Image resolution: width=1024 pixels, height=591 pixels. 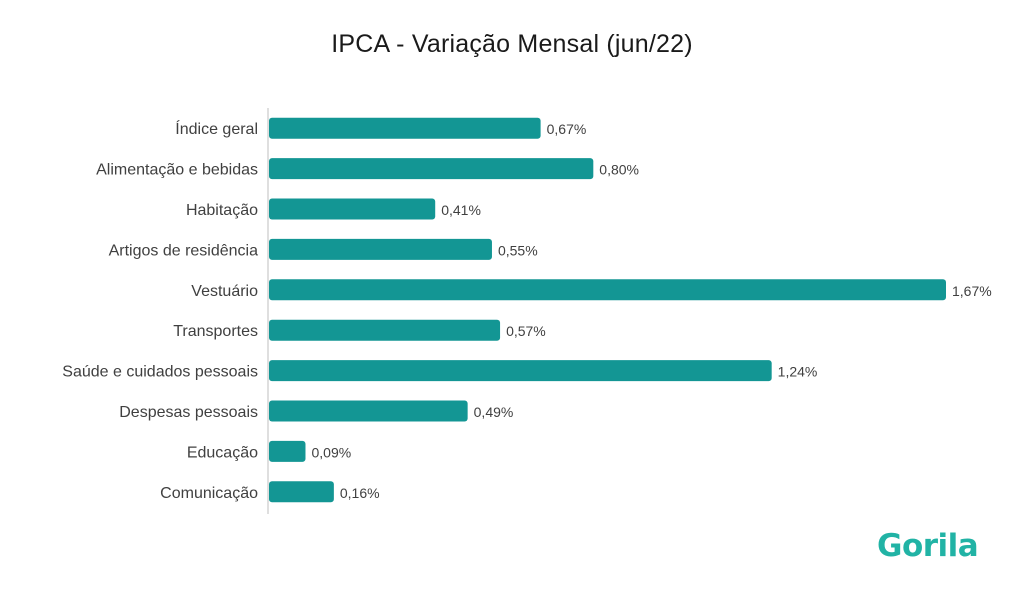 I want to click on category-label: Despesas pessoais, so click(x=188, y=412).